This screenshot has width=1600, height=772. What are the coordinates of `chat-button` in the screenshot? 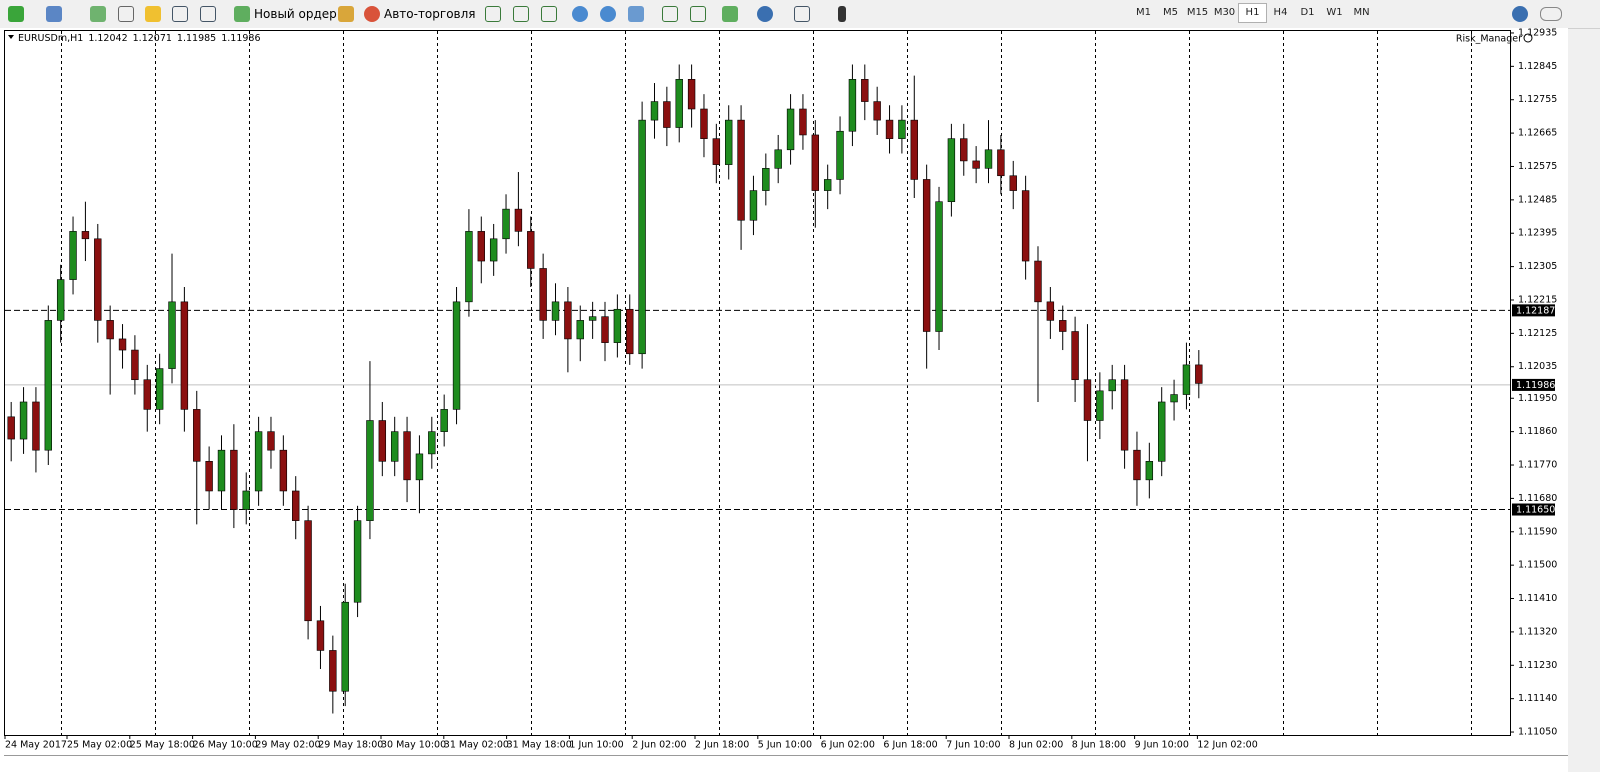 It's located at (1553, 14).